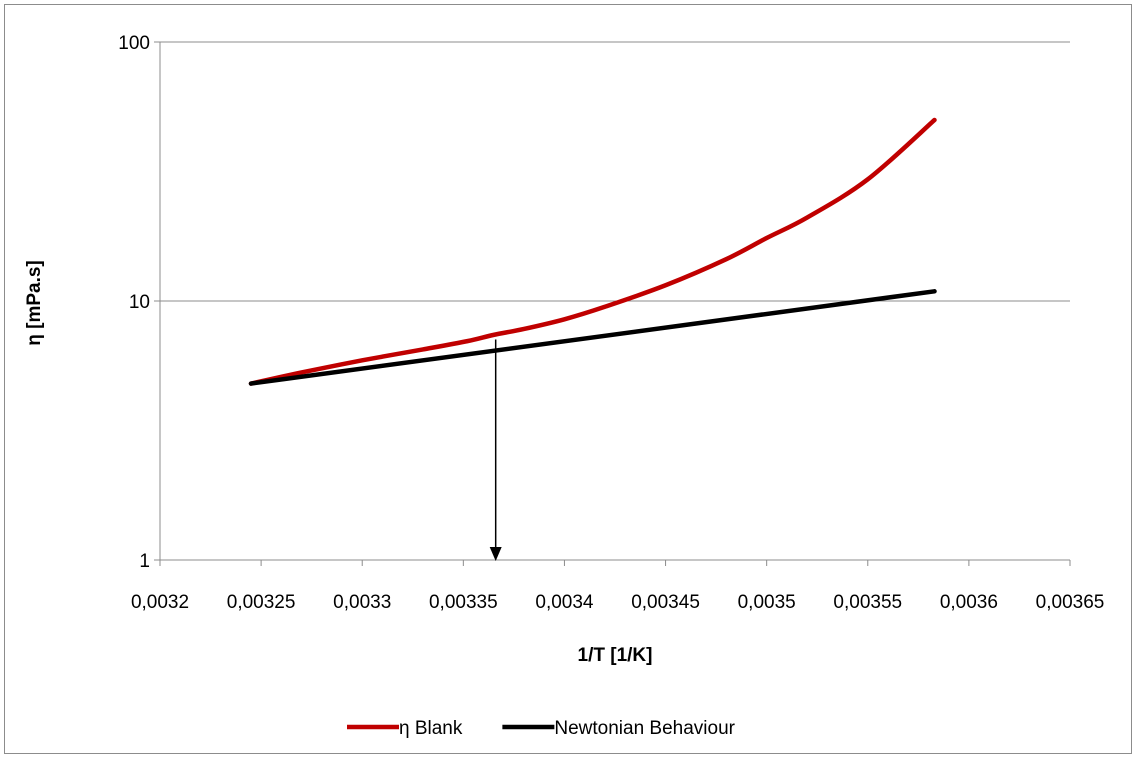 Image resolution: width=1140 pixels, height=760 pixels. I want to click on x-tick-label: 0,00365, so click(1070, 602).